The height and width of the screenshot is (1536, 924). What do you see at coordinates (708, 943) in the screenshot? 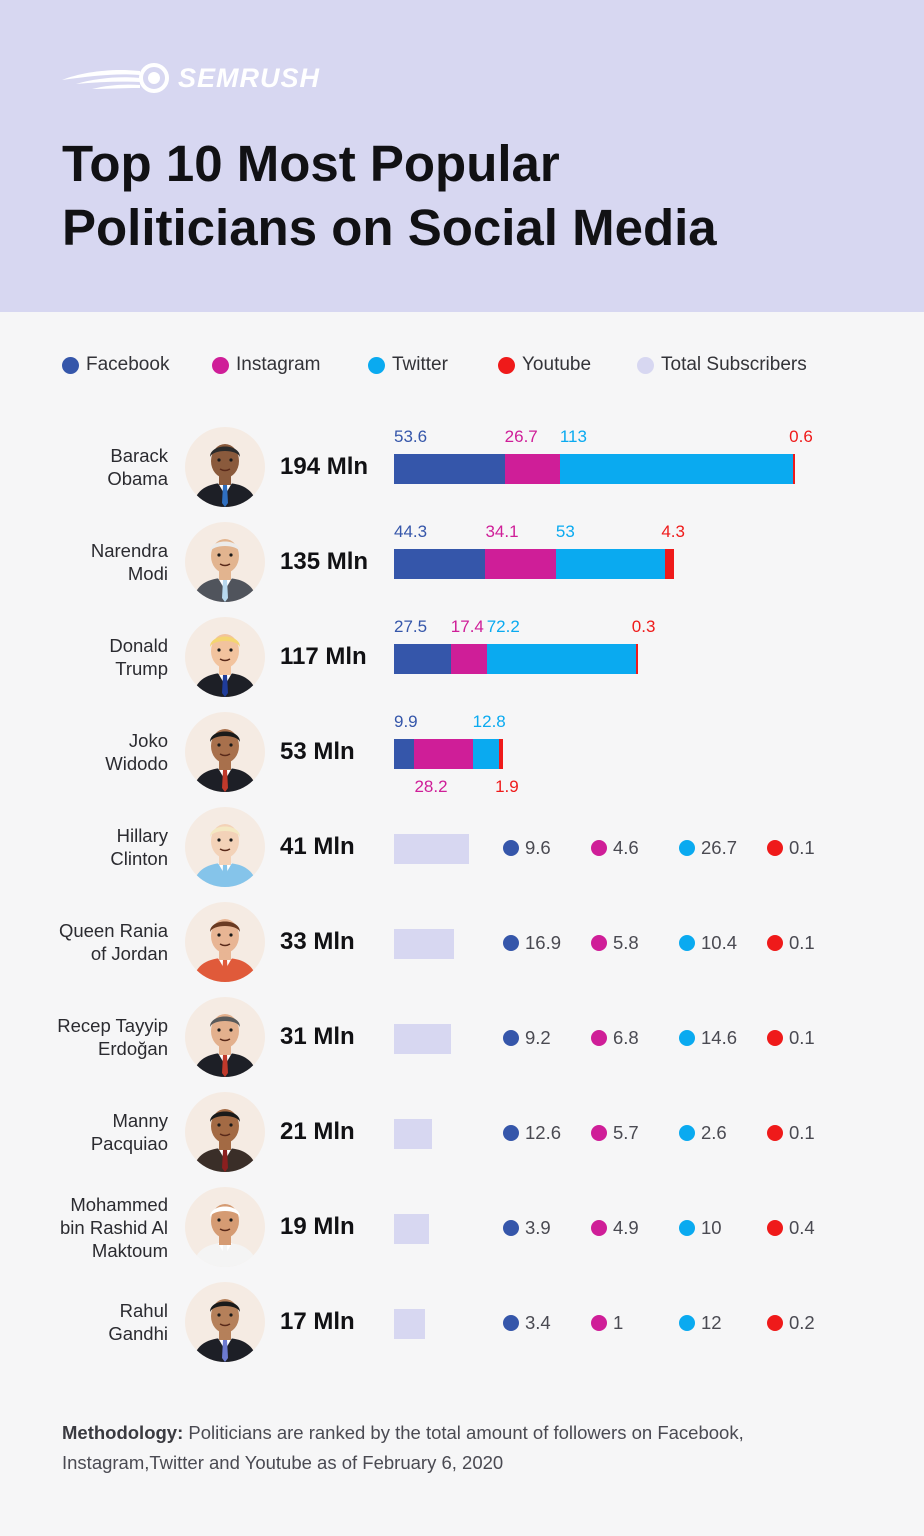
I see `stat-twitter: 10.4` at bounding box center [708, 943].